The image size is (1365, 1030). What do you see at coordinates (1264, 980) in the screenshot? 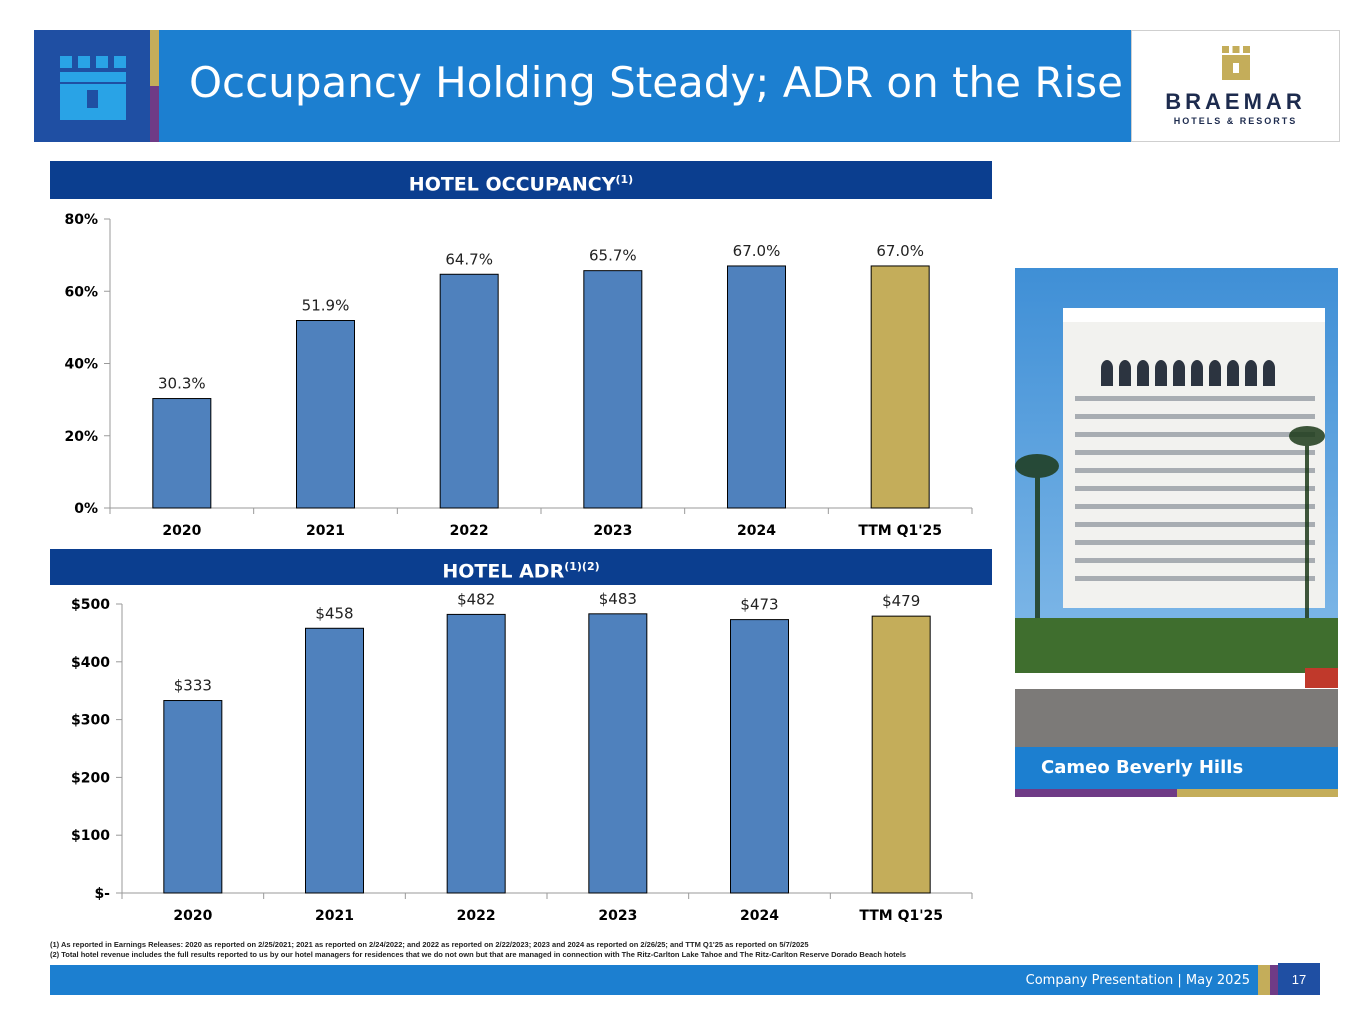
I see `footer-stripe-gold` at bounding box center [1264, 980].